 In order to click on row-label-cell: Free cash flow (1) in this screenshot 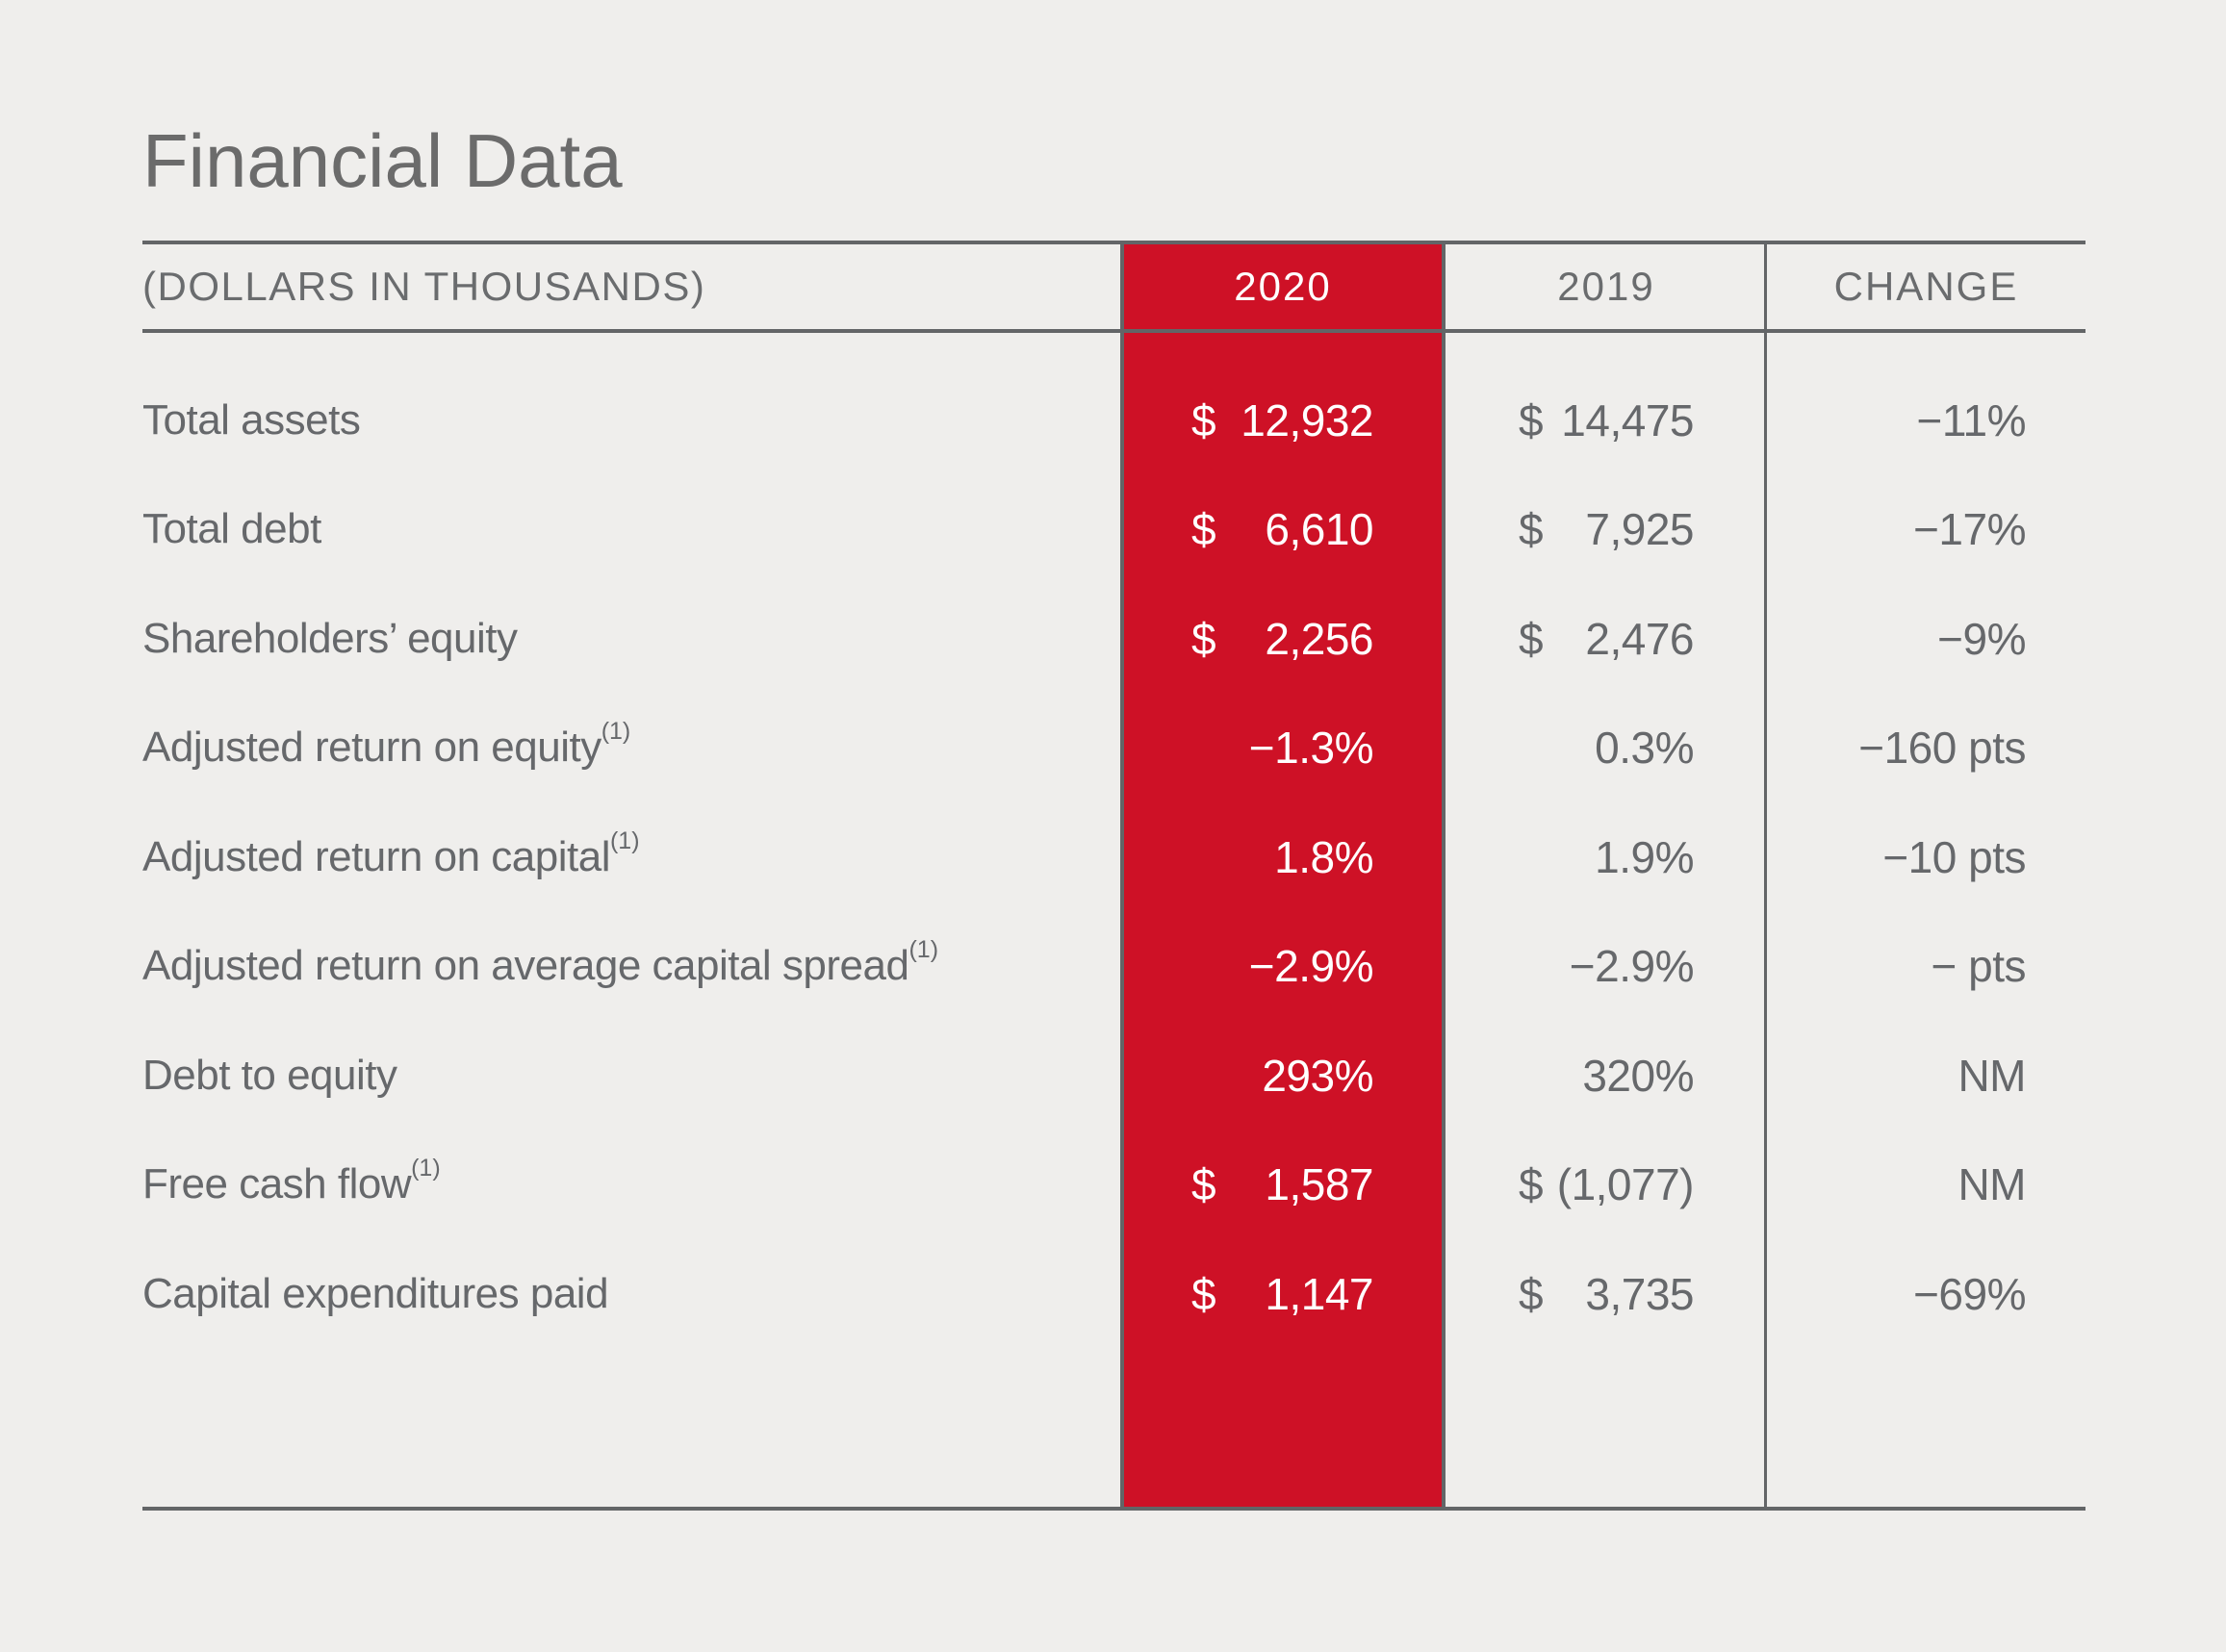, I will do `click(292, 1181)`.